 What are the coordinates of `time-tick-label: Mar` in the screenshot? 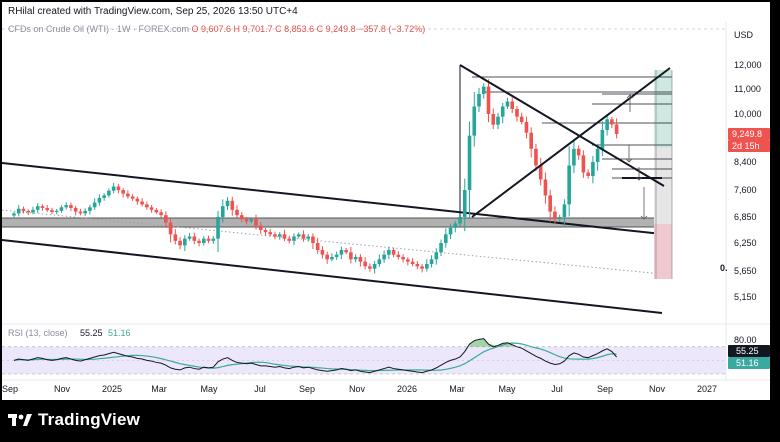 It's located at (457, 389).